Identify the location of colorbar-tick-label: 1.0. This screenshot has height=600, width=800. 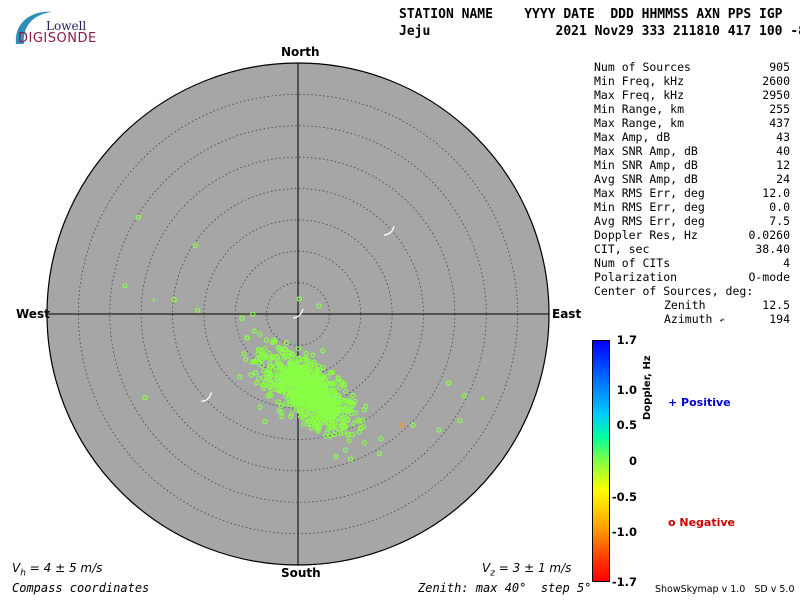
(626, 389).